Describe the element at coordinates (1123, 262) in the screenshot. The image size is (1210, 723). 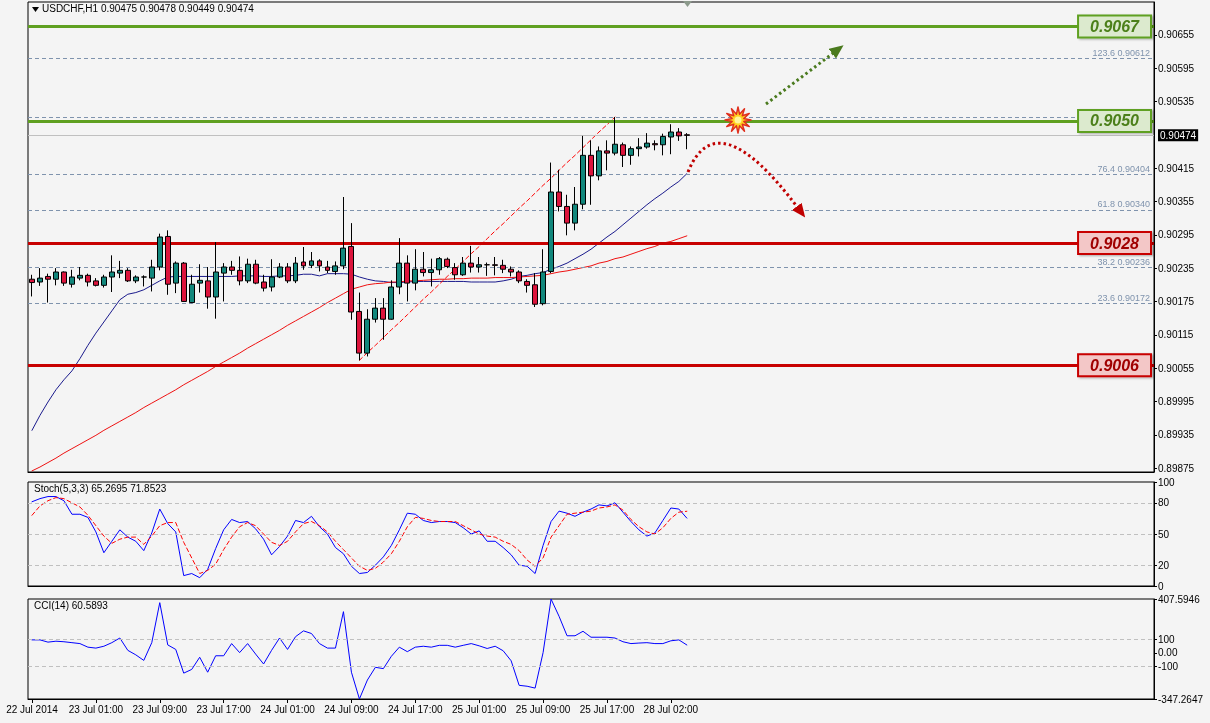
I see `ref-line-label: 38.2 0.90236` at that location.